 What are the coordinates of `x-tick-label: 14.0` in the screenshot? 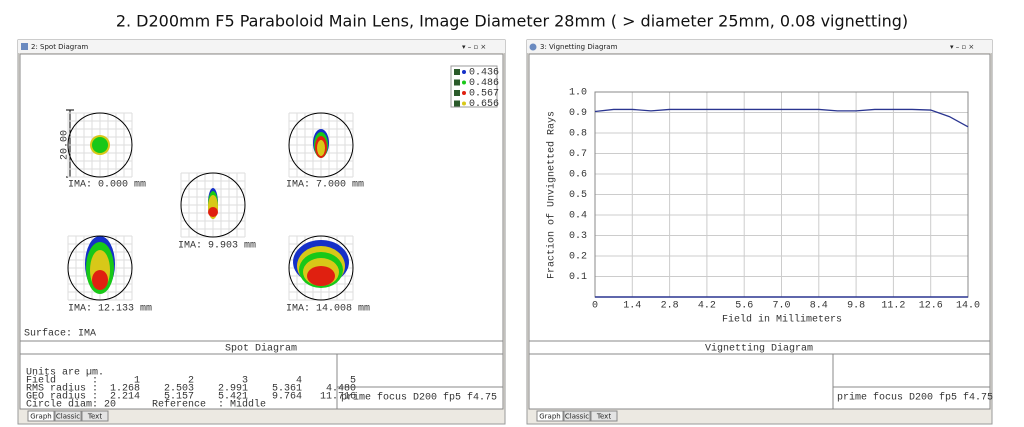 It's located at (968, 306).